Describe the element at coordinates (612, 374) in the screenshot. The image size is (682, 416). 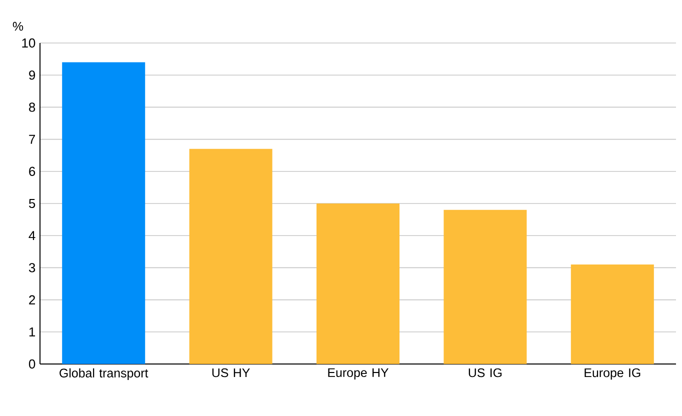
I see `x-tick-label: Europe IG` at that location.